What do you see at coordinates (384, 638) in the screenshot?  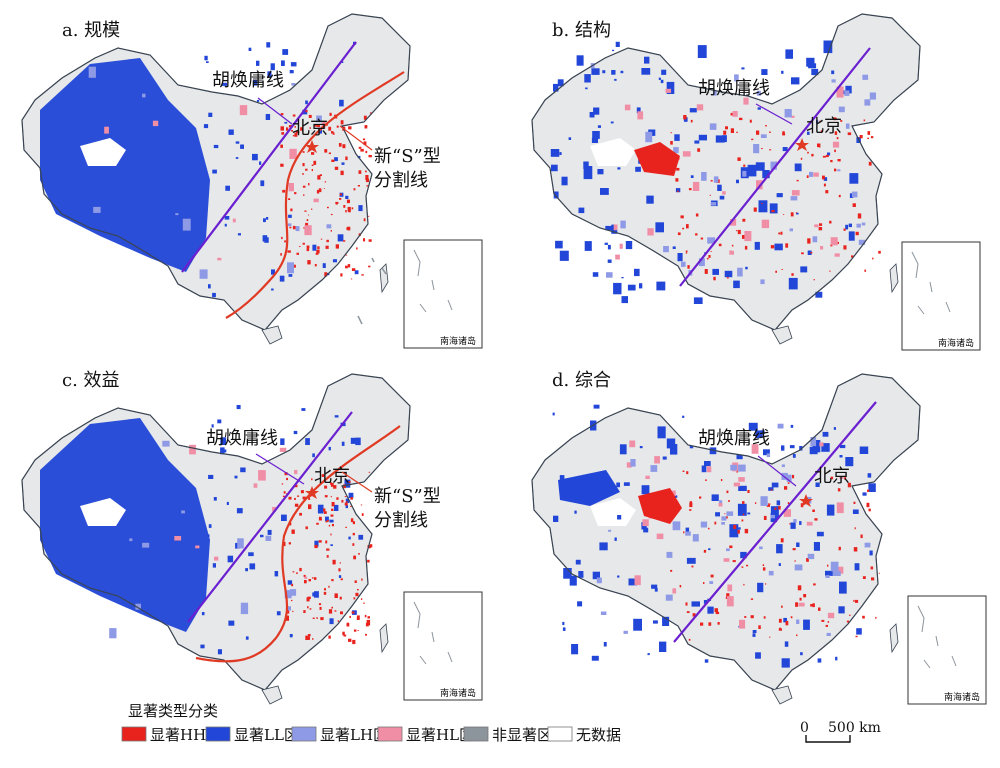 I see `taiwan` at bounding box center [384, 638].